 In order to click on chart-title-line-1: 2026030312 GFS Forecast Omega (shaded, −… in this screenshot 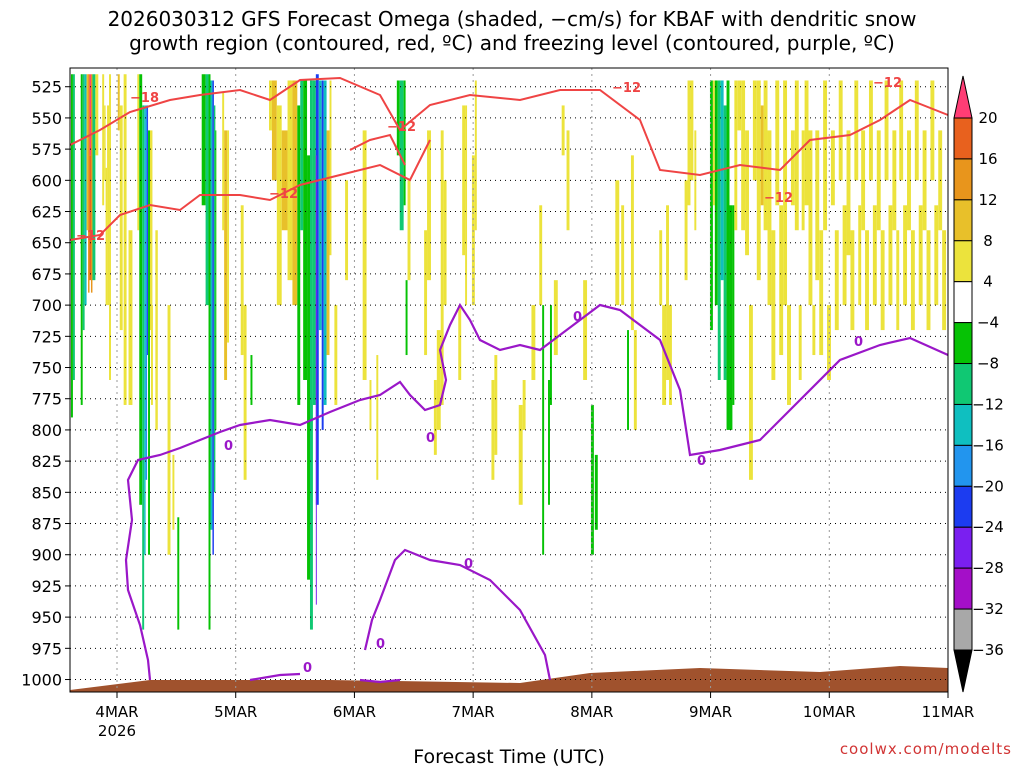, I will do `click(512, 19)`.